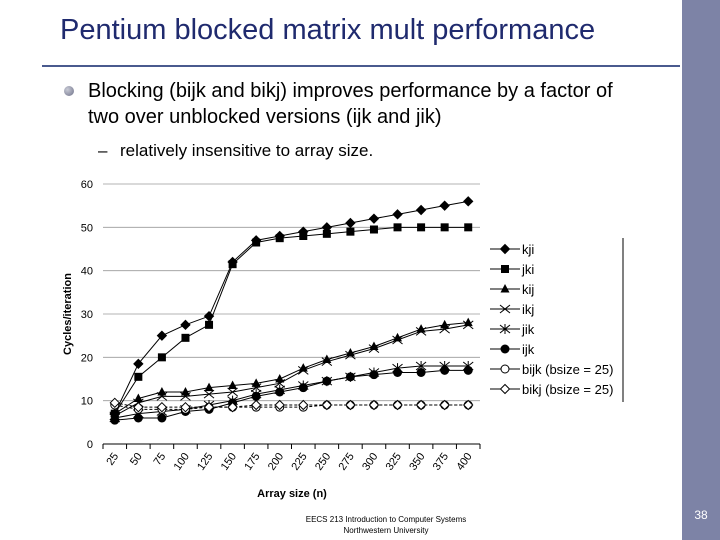  What do you see at coordinates (87, 185) in the screenshot?
I see `y-tick-label: 60` at bounding box center [87, 185].